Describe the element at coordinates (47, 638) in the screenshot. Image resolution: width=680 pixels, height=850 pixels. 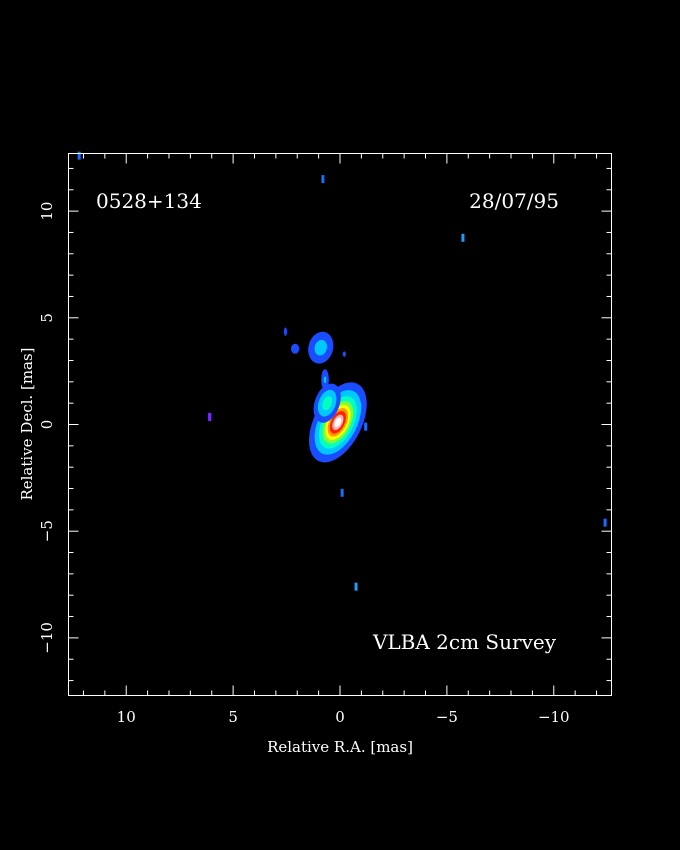
I see `y-tick-label: −10` at that location.